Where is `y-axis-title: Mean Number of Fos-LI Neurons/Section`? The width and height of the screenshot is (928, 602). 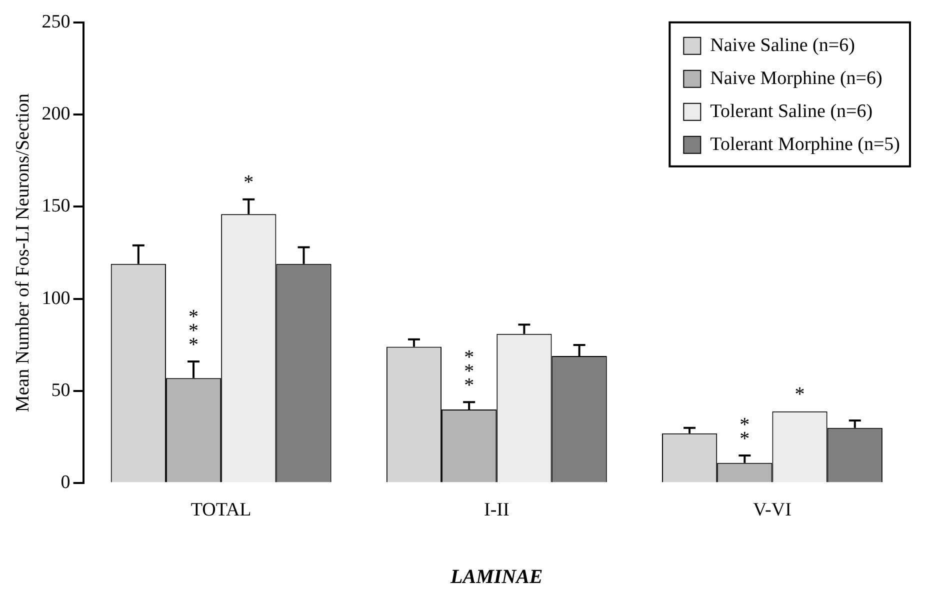 y-axis-title: Mean Number of Fos-LI Neurons/Section is located at coordinates (23, 252).